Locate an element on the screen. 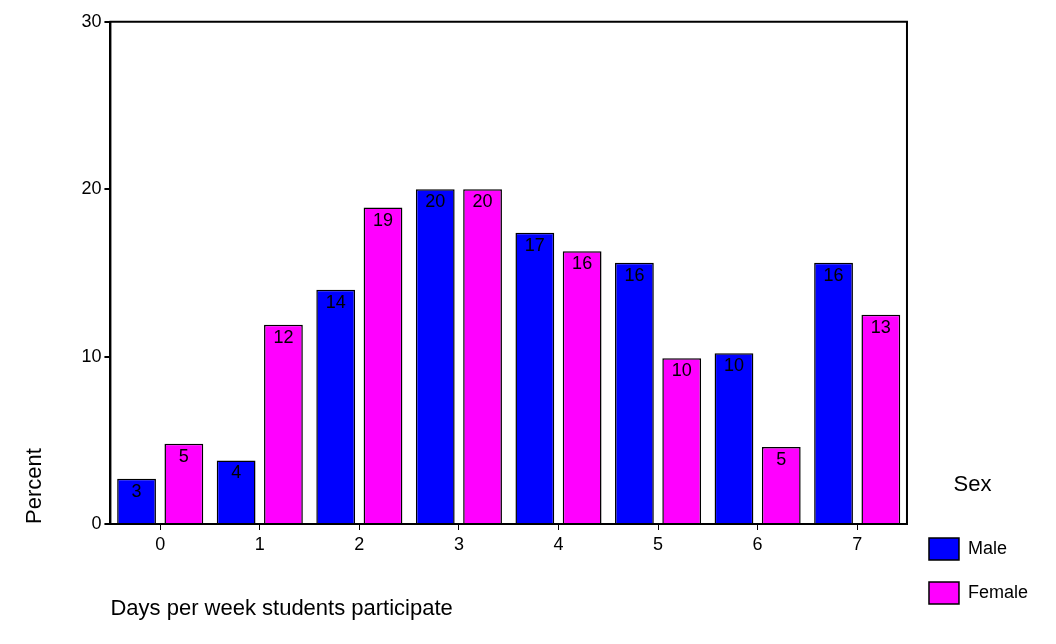 This screenshot has height=644, width=1056. x-tick-label: 7 is located at coordinates (857, 543).